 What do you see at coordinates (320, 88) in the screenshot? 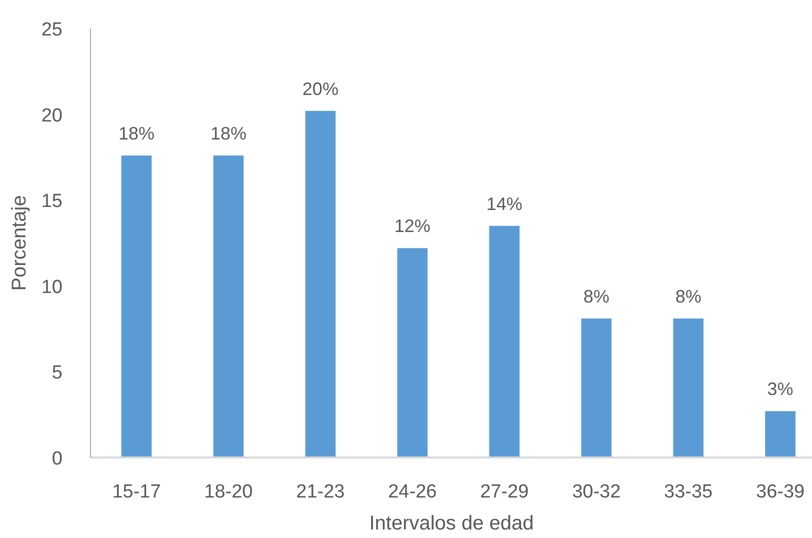
I see `data-label: 20%` at bounding box center [320, 88].